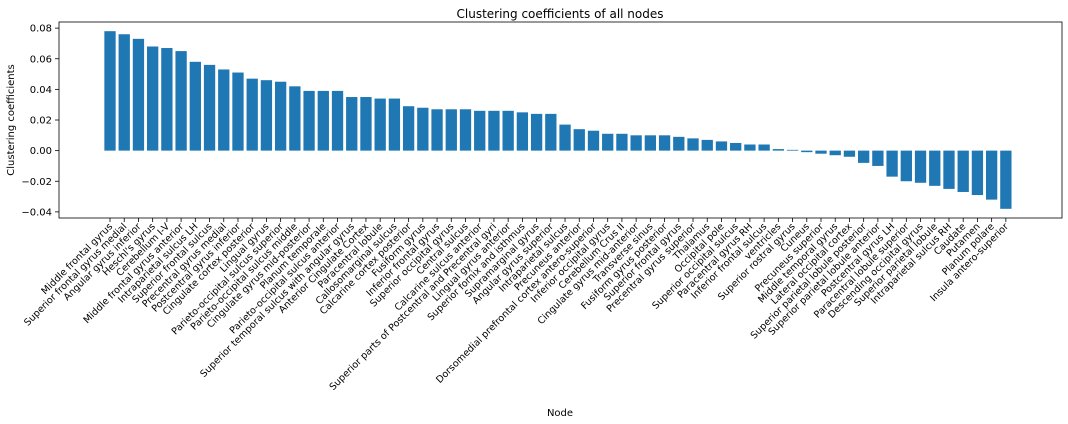 The width and height of the screenshot is (1068, 424). I want to click on y-tick-label: 0.02, so click(41, 121).